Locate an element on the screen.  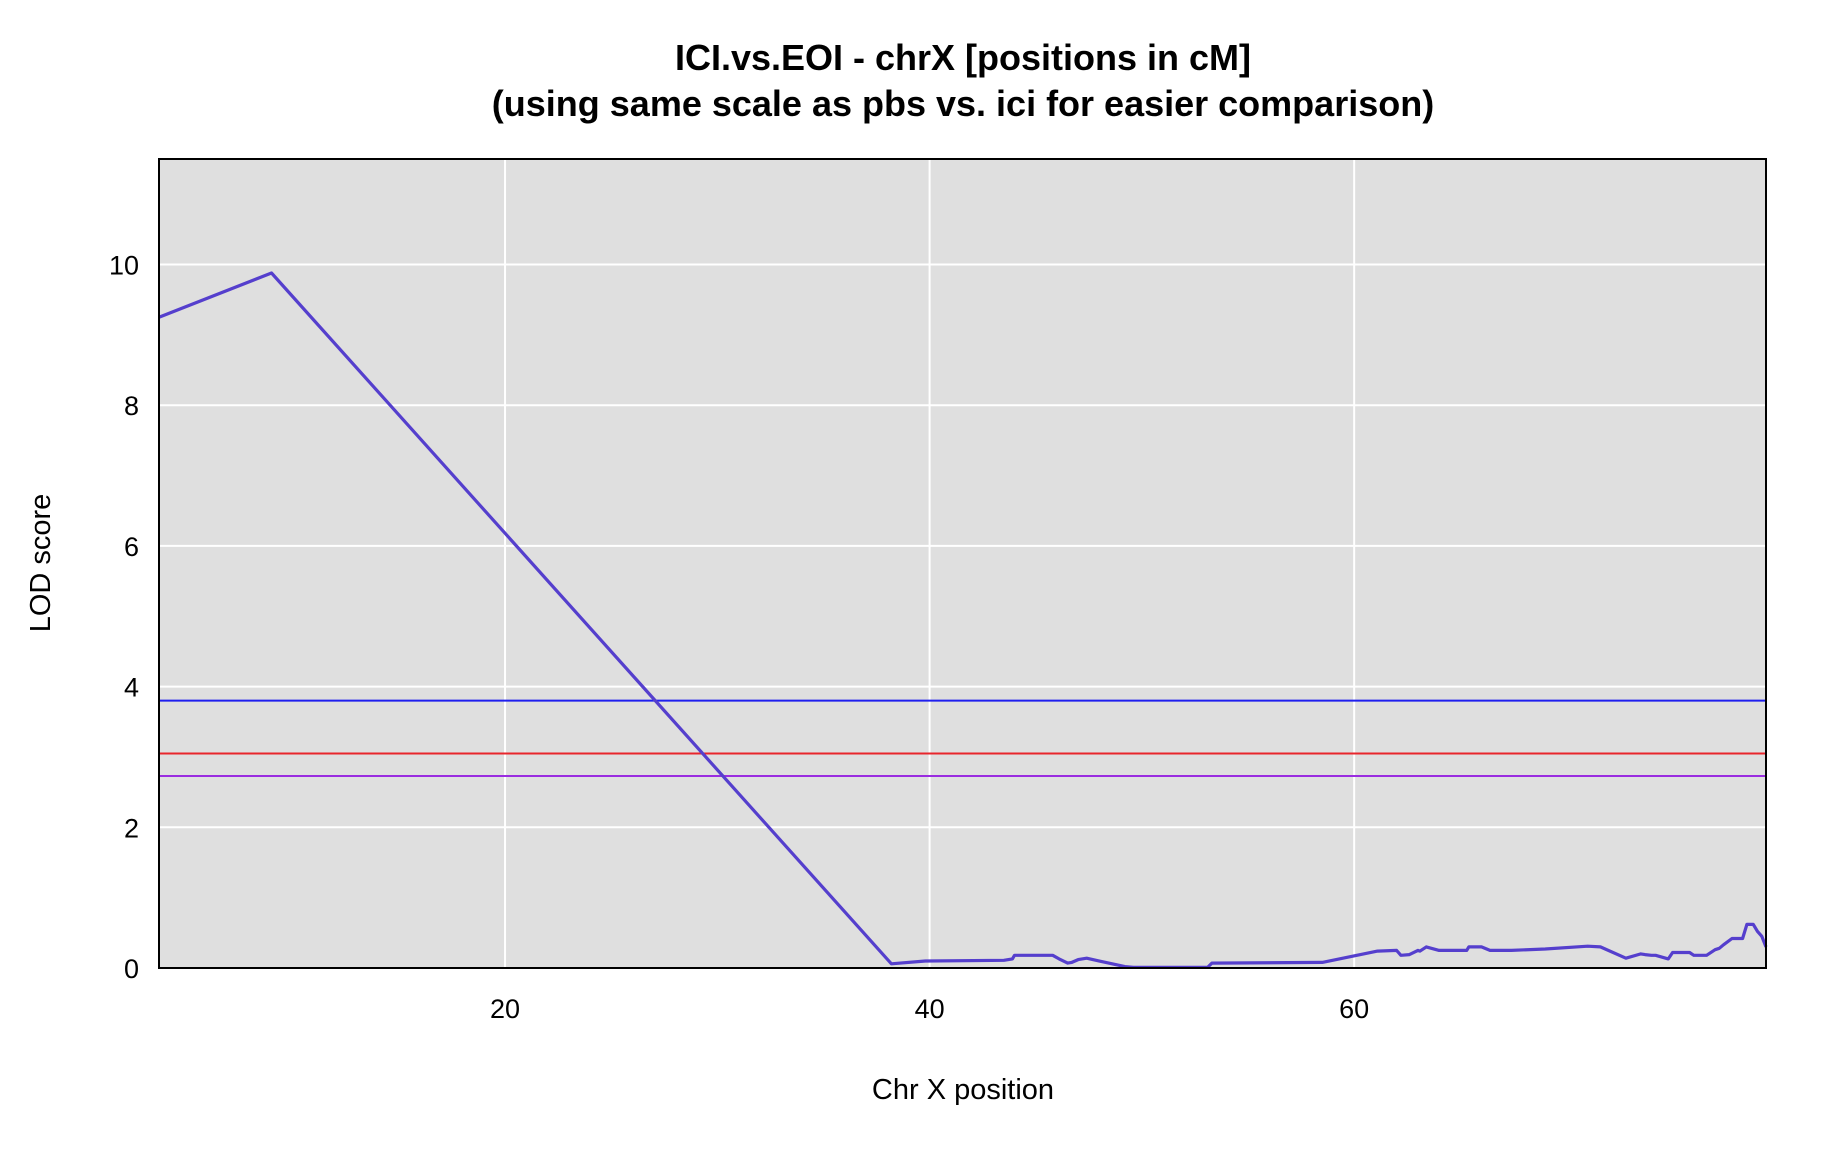
chart-title: ICI.vs.EOI - chrX [positions in cM] is located at coordinates (963, 57).